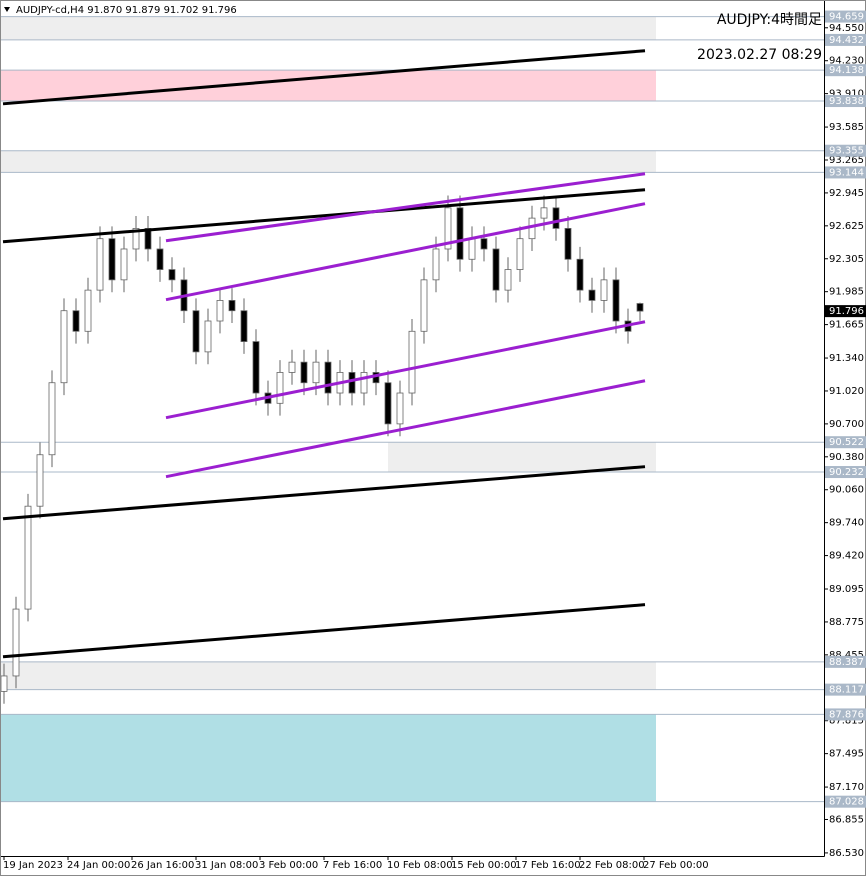  What do you see at coordinates (846, 259) in the screenshot?
I see `y-tick-label: 92.305` at bounding box center [846, 259].